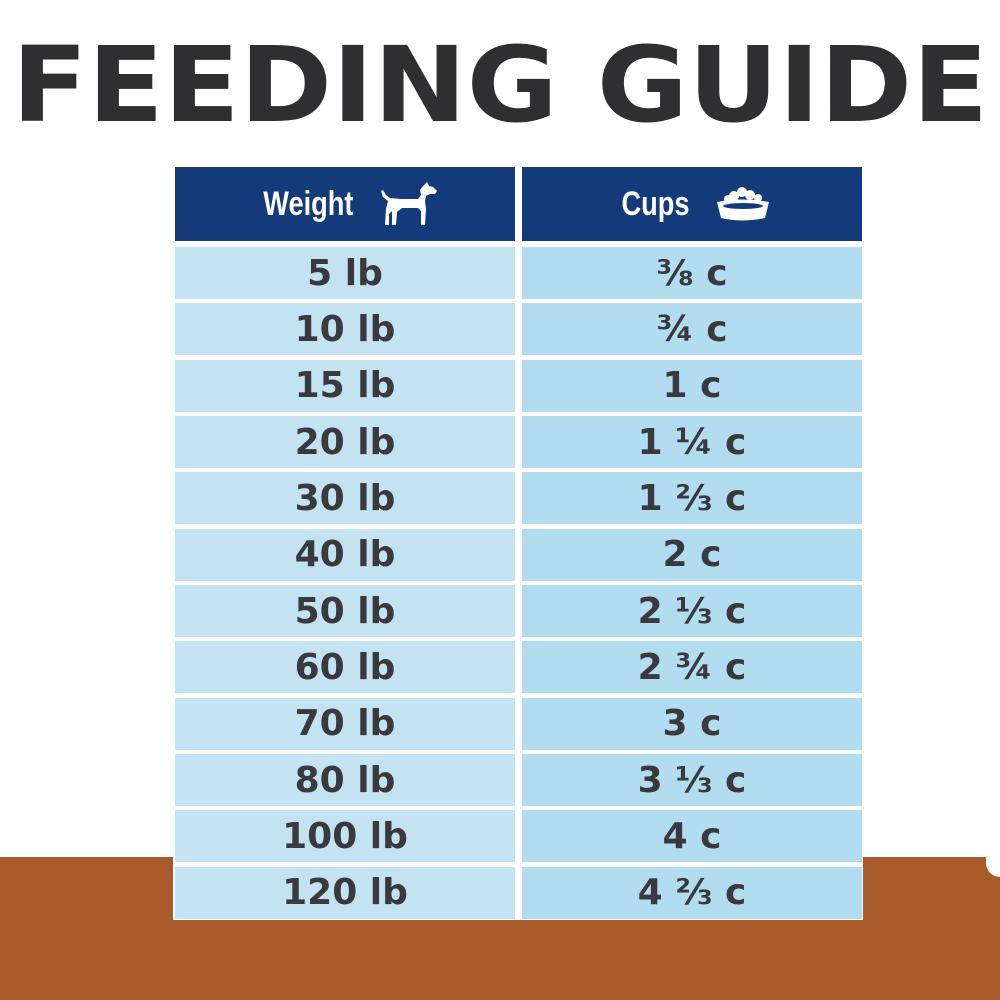 This screenshot has width=1000, height=1000. I want to click on weight-cell: 70 lb, so click(345, 723).